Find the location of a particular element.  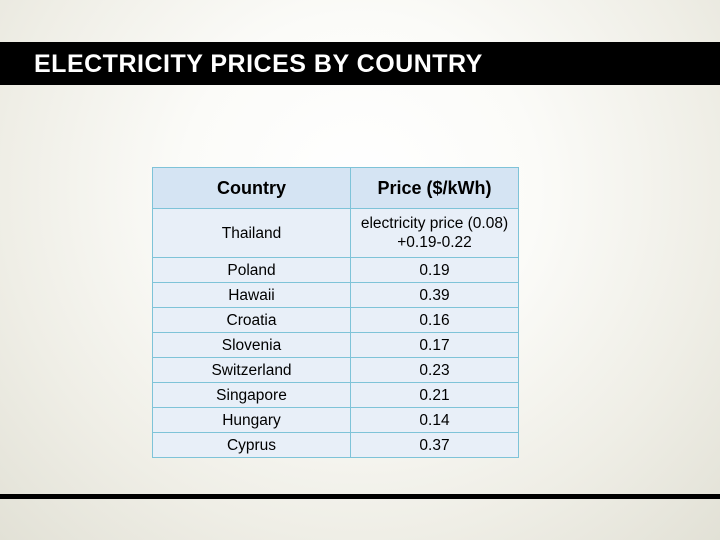

header-country: Country is located at coordinates (251, 188).